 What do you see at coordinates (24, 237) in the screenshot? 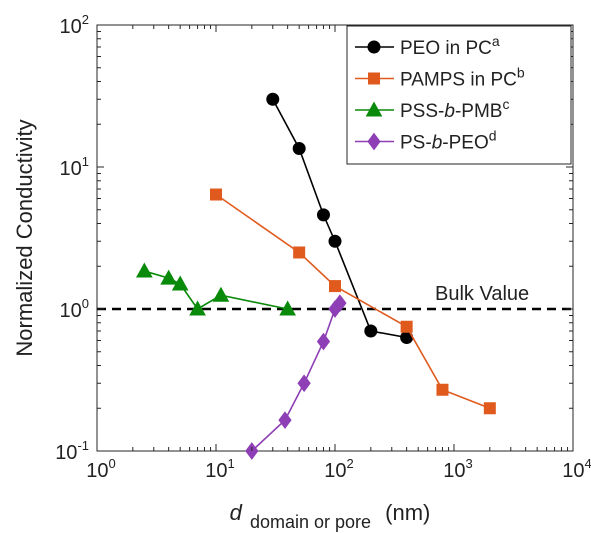
I see `y-axis-label: Normalized Conductivity` at bounding box center [24, 237].